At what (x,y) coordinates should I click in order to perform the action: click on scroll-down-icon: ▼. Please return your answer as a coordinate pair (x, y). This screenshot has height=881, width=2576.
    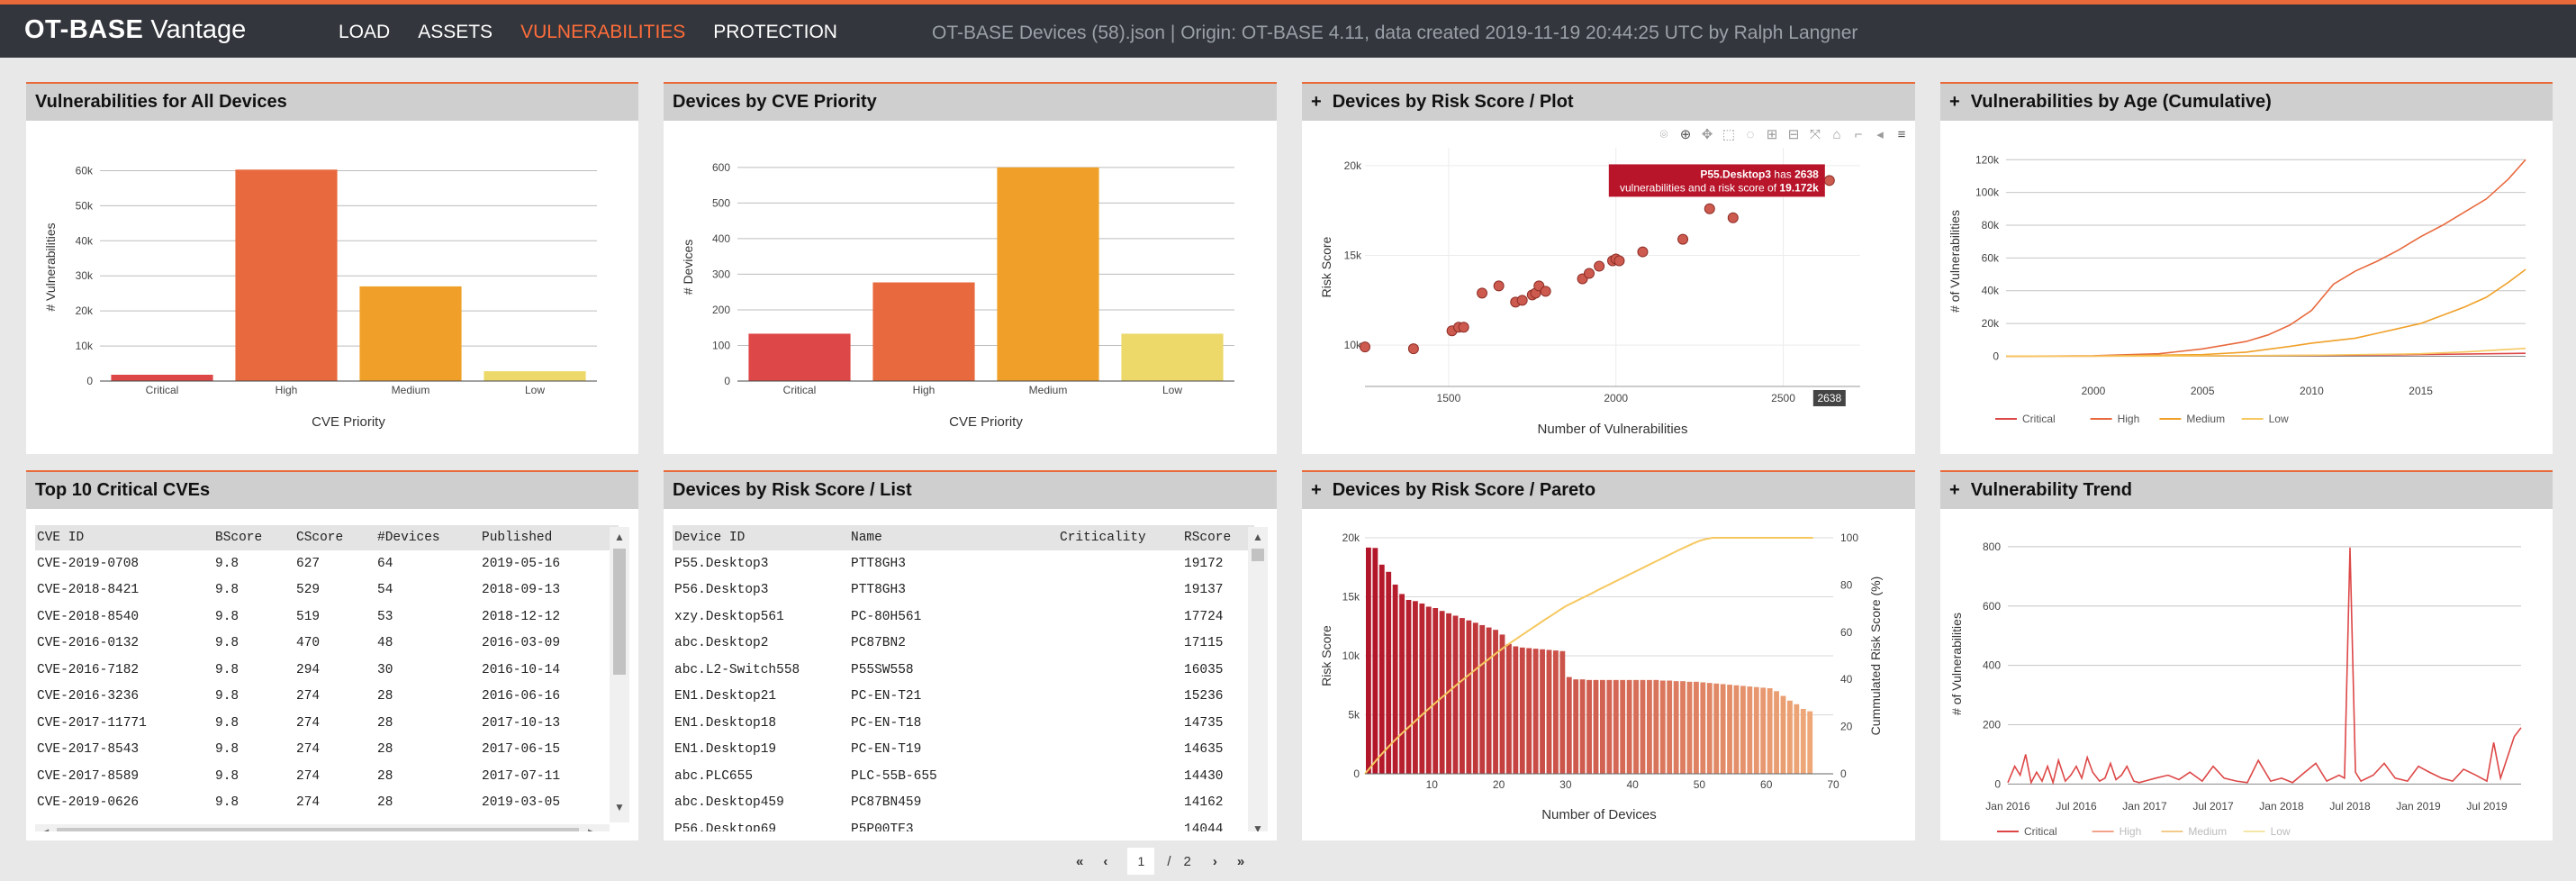
    Looking at the image, I should click on (1257, 826).